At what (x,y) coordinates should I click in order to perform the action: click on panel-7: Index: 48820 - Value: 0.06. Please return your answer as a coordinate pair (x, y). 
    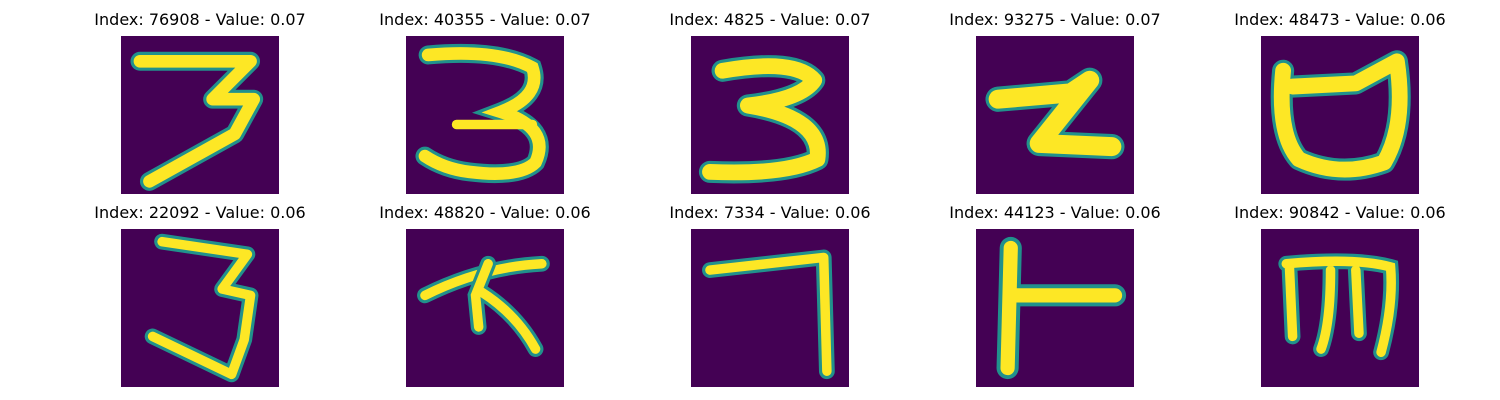
    Looking at the image, I should click on (485, 295).